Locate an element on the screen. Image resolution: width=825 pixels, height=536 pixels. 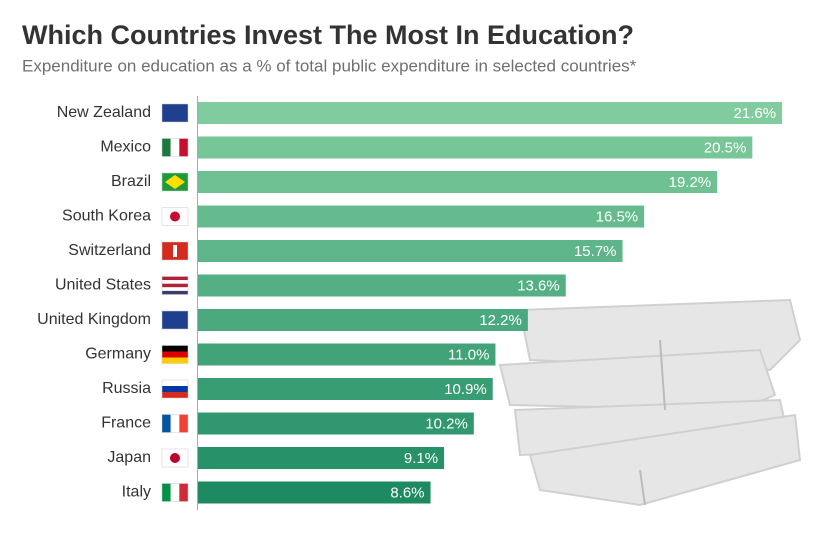
value-label: 19.2% is located at coordinates (690, 182).